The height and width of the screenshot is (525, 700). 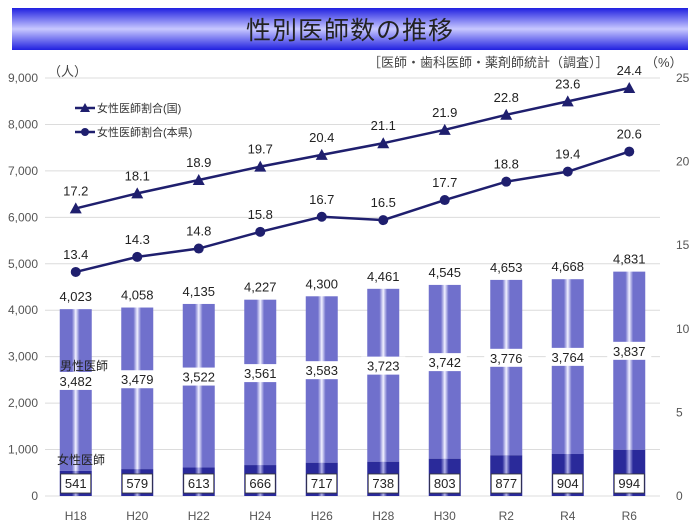 What do you see at coordinates (260, 287) in the screenshot?
I see `total-label: 4,227` at bounding box center [260, 287].